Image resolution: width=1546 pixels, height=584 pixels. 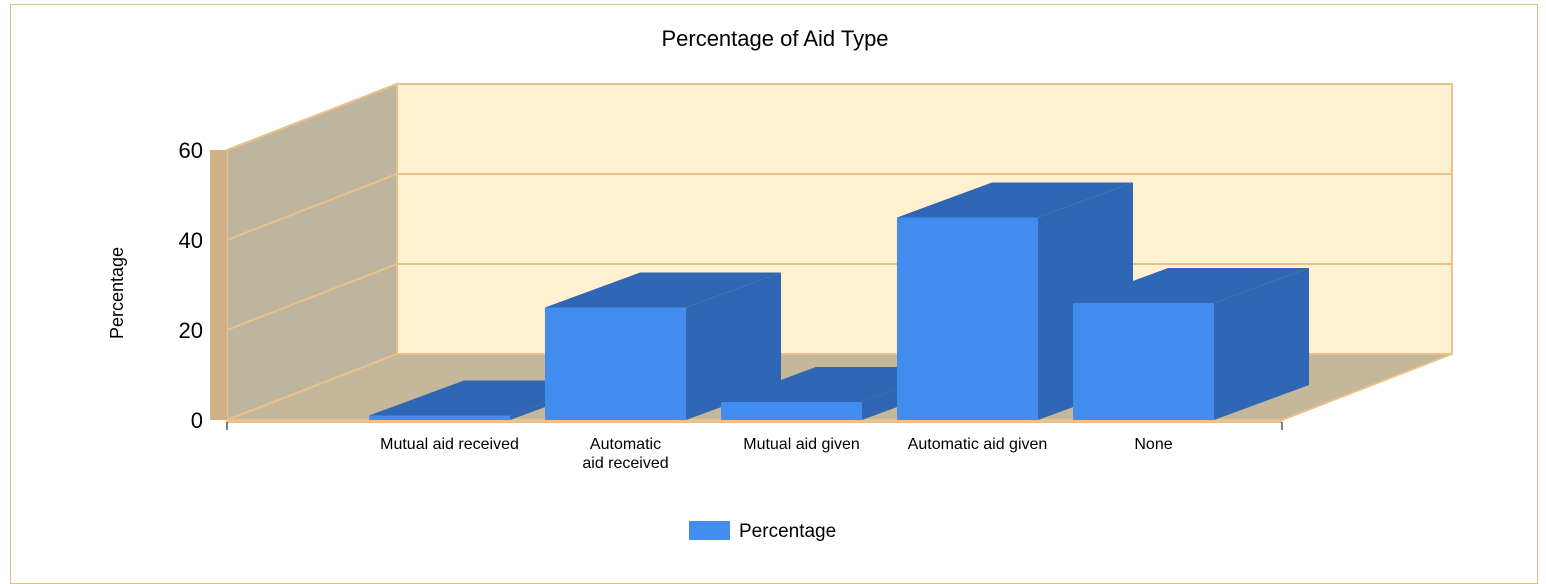 I want to click on x-tick-label: Automatic aid given, so click(x=978, y=444).